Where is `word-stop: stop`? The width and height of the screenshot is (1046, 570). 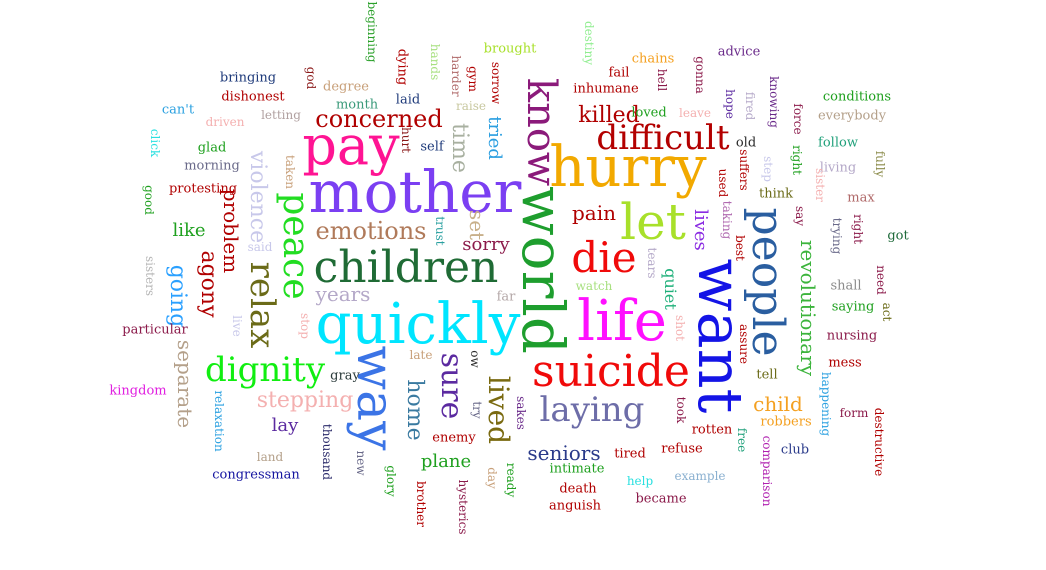
word-stop: stop is located at coordinates (305, 326).